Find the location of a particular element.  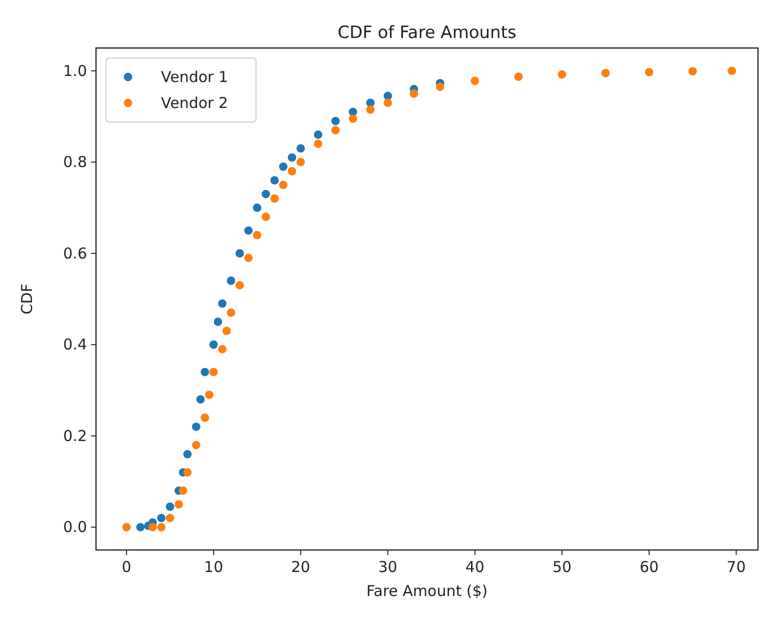

x-tick-label: 60 is located at coordinates (649, 567).